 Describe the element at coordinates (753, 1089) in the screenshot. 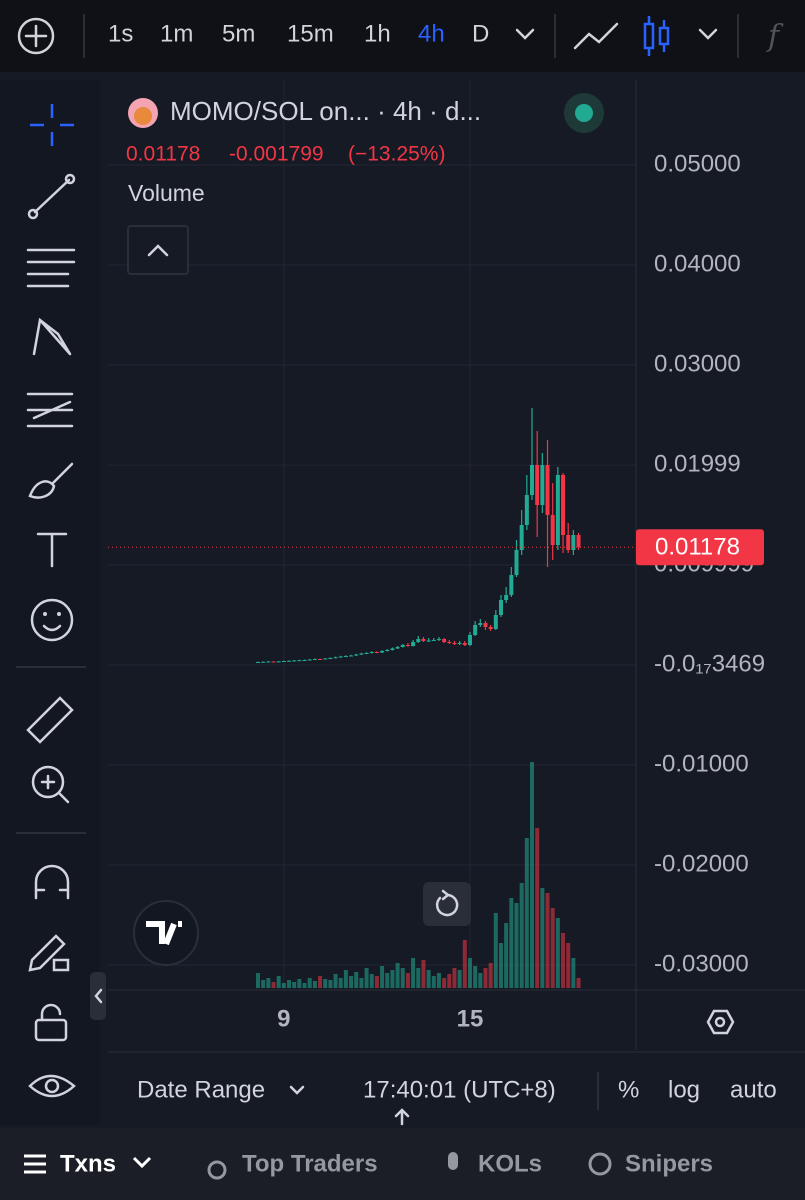

I see `scale-option: auto` at that location.